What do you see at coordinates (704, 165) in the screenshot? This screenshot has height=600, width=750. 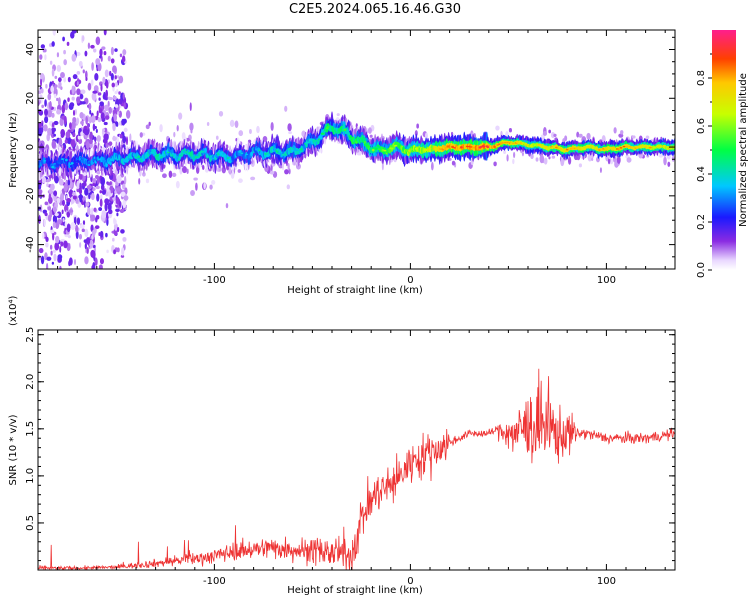 I see `colorbar-ticks: 0.0 0.2 0.4 0.6 0.8` at bounding box center [704, 165].